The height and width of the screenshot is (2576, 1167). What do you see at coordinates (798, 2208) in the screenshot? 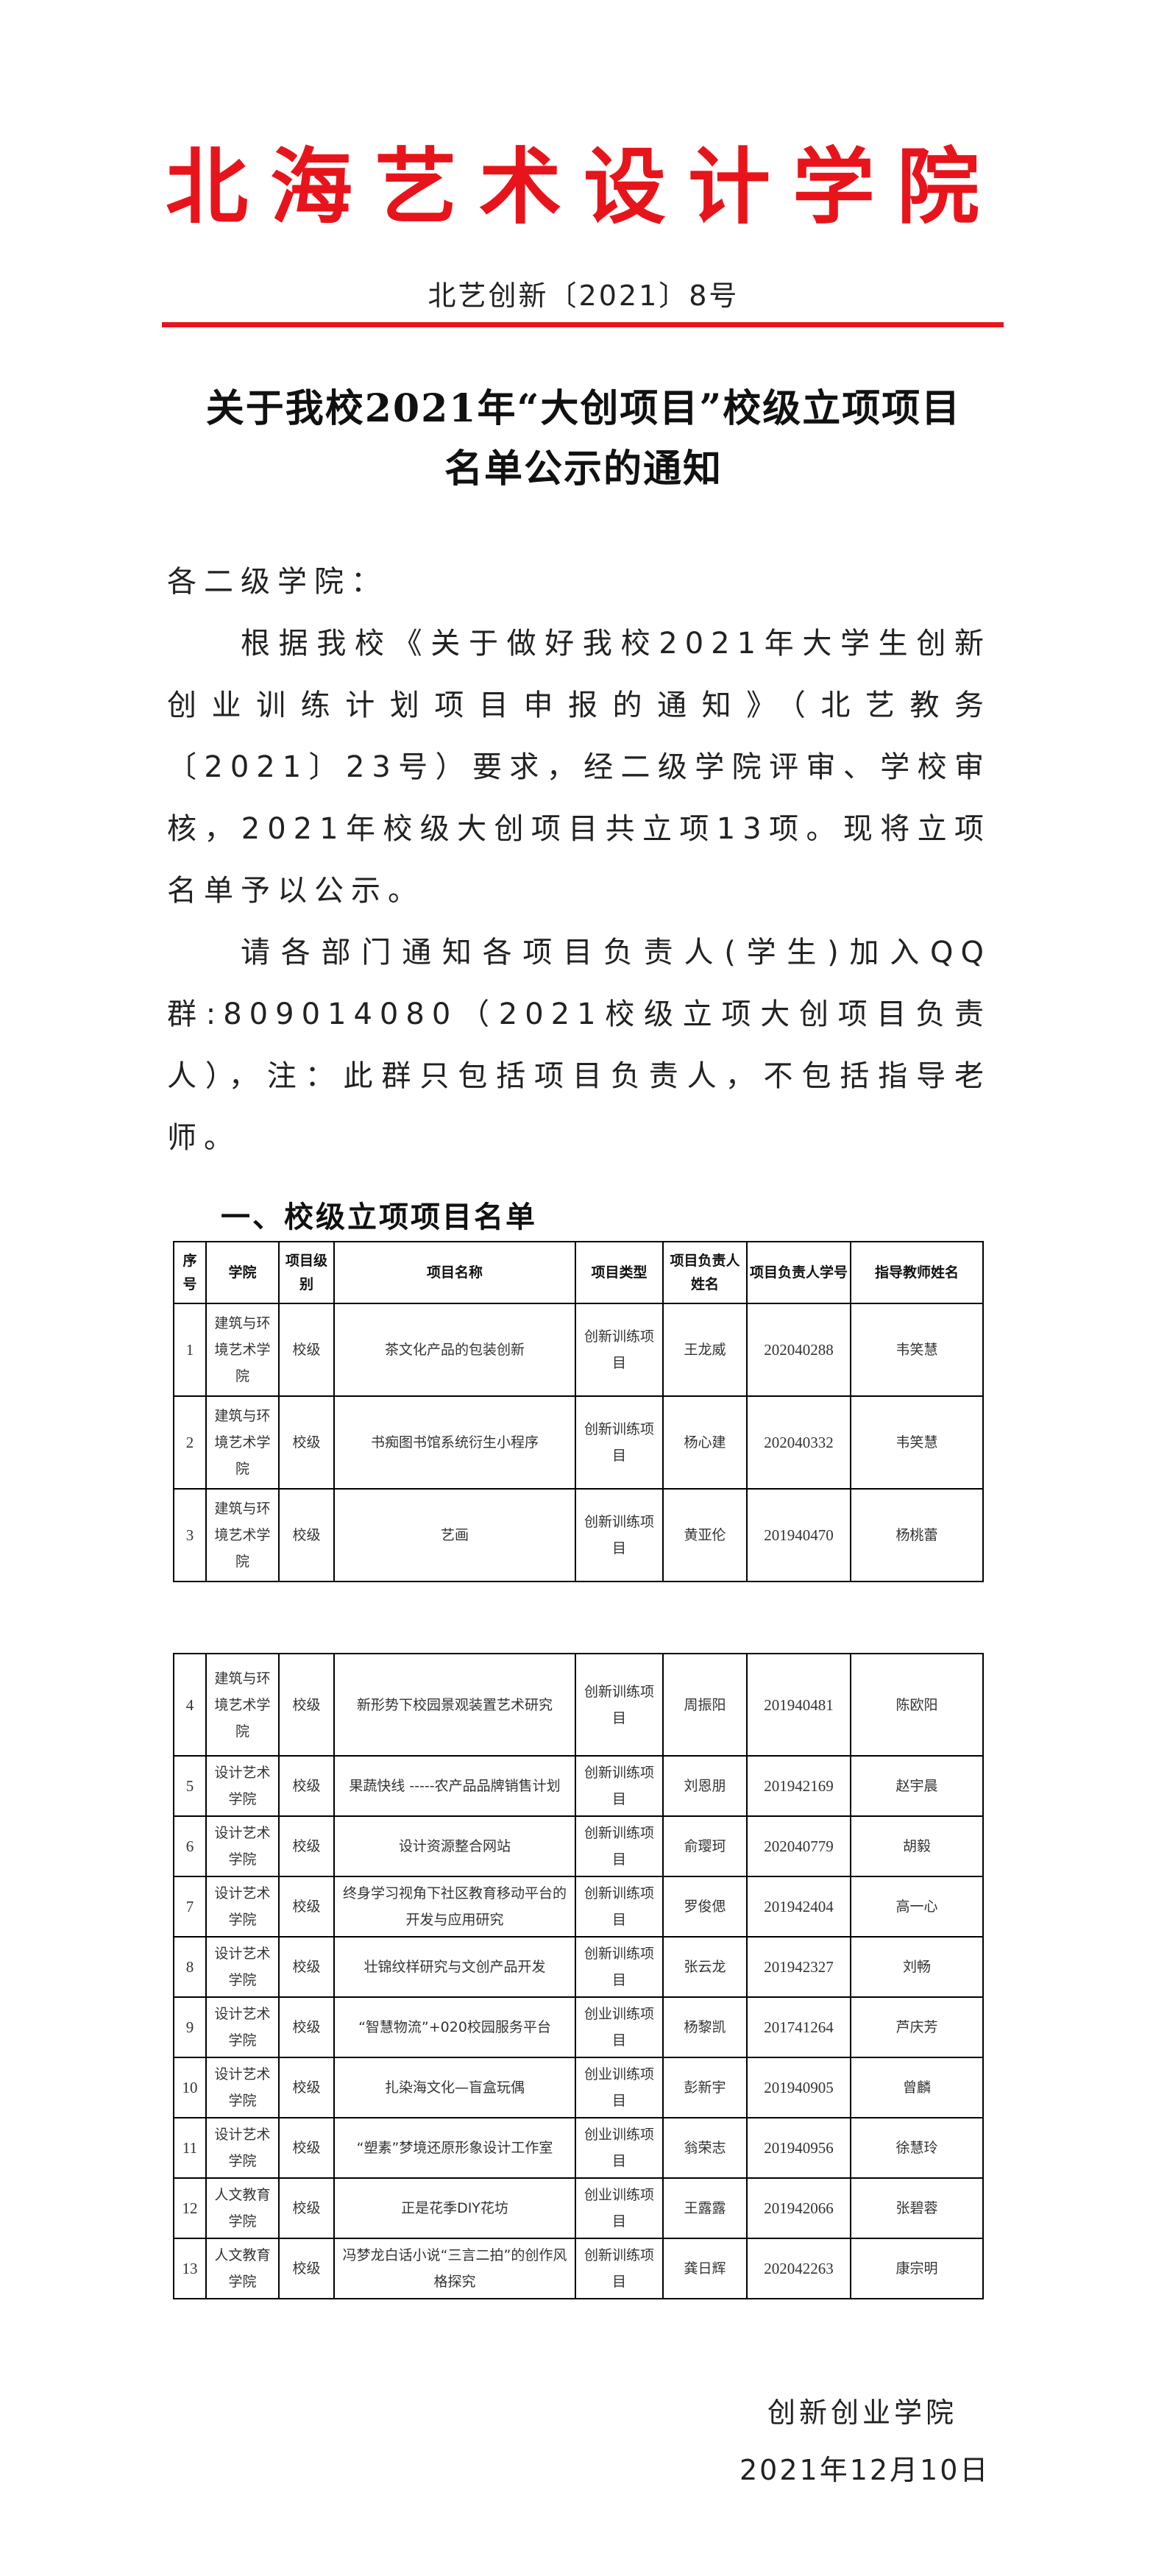
I see `cell-leader-id: 201942066` at bounding box center [798, 2208].